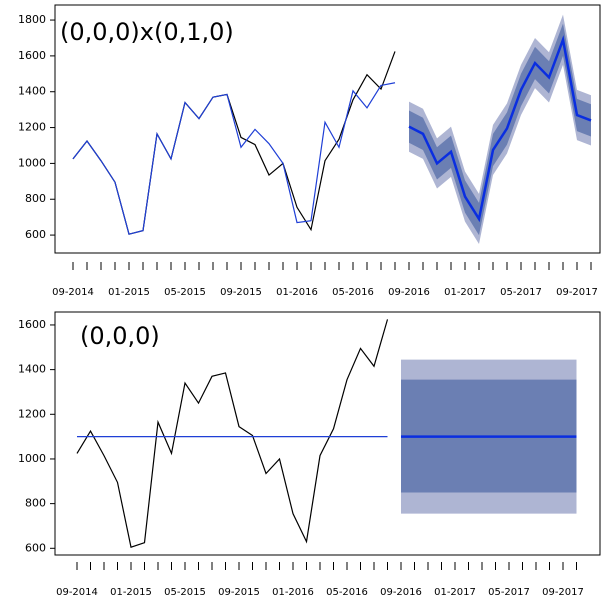 This screenshot has height=605, width=605. What do you see at coordinates (147, 32) in the screenshot?
I see `annotation: (0,0,0)x(0,1,0)` at bounding box center [147, 32].